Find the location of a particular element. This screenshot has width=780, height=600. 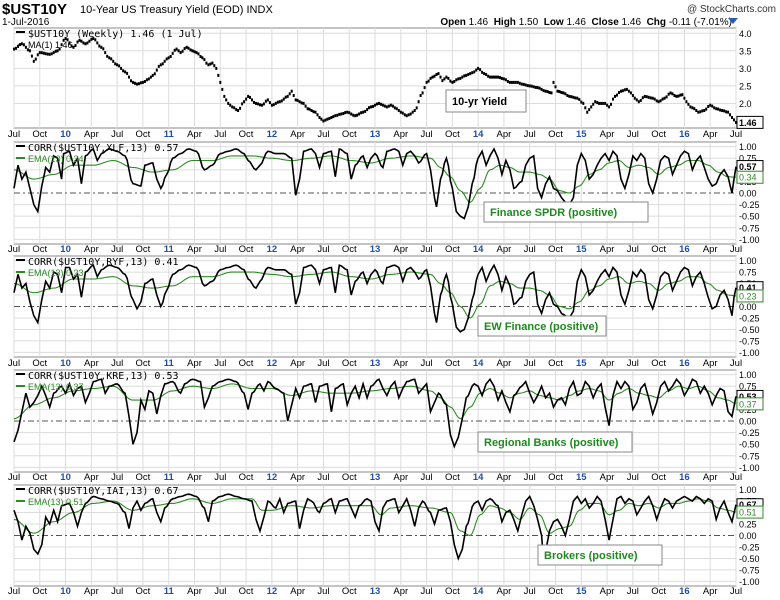

y-tick-label: -1.00 is located at coordinates (749, 582).